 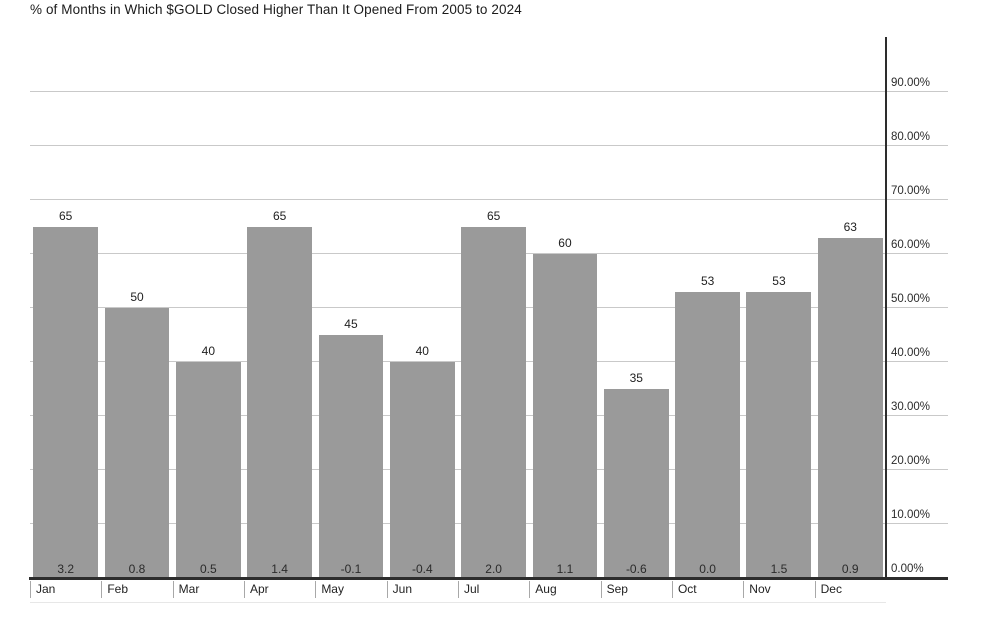 What do you see at coordinates (778, 589) in the screenshot?
I see `month-label-nov: Nov` at bounding box center [778, 589].